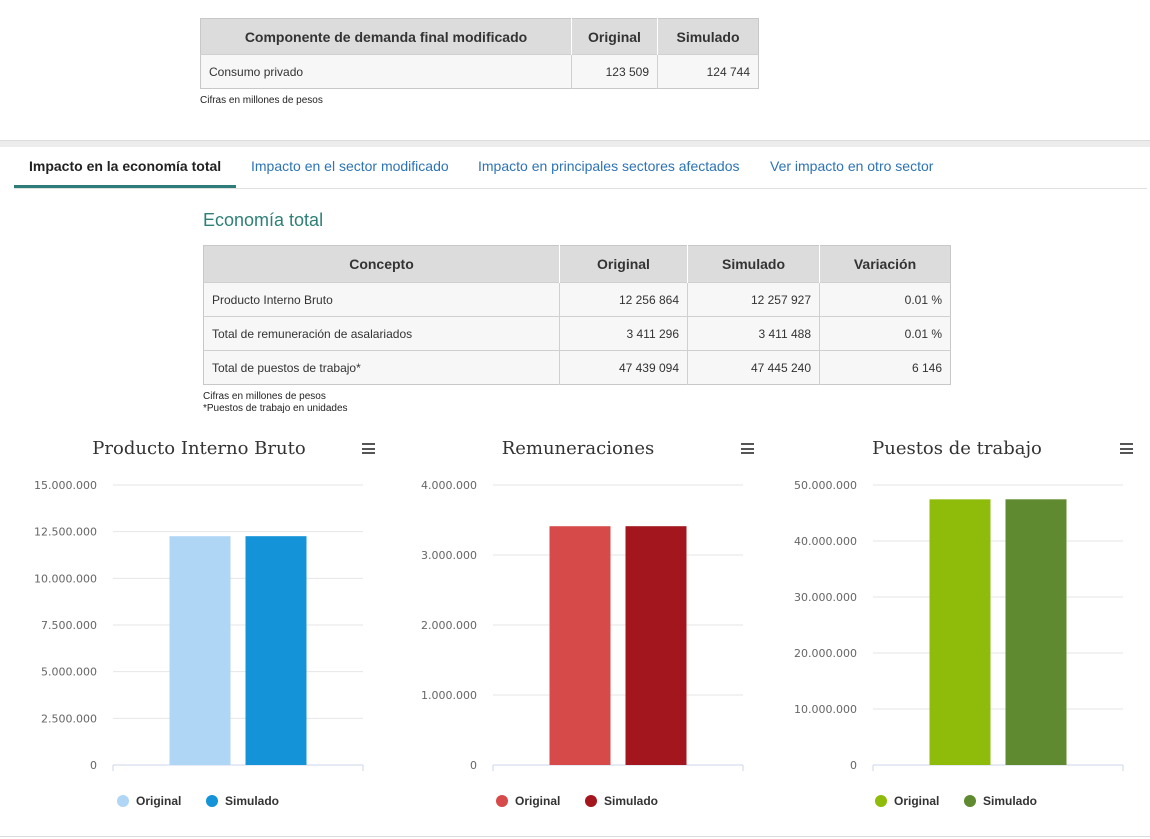 This screenshot has width=1150, height=839. What do you see at coordinates (852, 166) in the screenshot?
I see `tab-otro-sector: Ver impacto en otro sector` at bounding box center [852, 166].